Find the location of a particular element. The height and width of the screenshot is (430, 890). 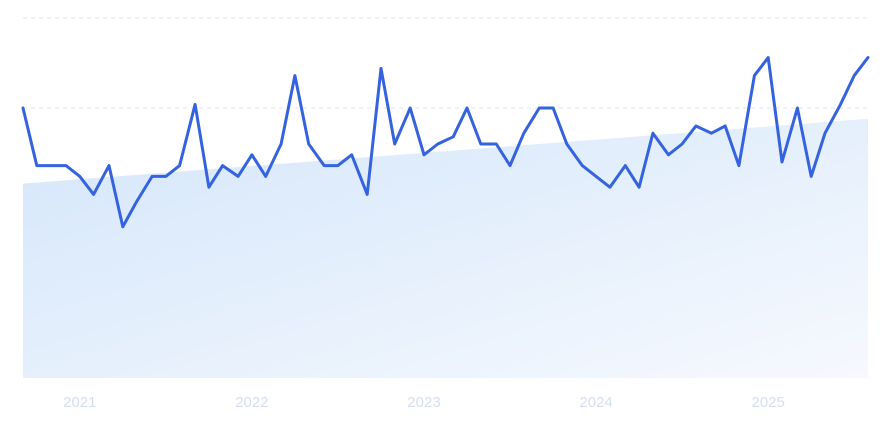

x-tick-label-2023: 2023 is located at coordinates (423, 402).